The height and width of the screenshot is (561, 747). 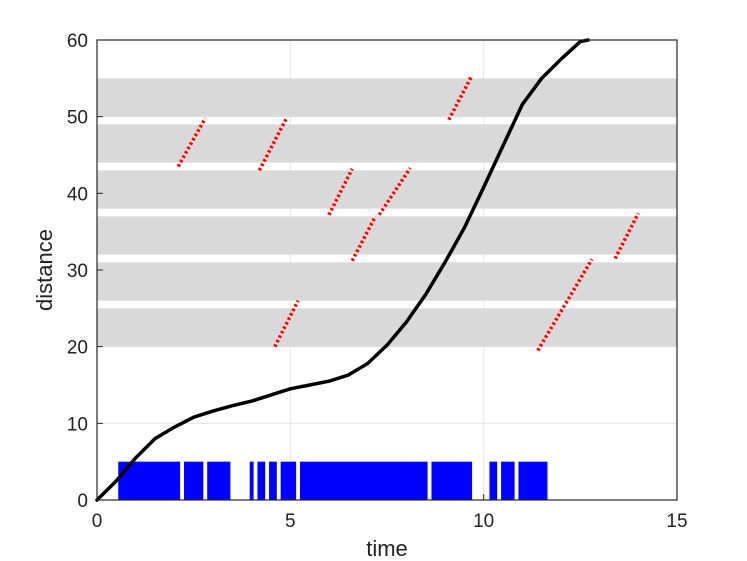 What do you see at coordinates (77, 118) in the screenshot?
I see `y-tick-label: 50` at bounding box center [77, 118].